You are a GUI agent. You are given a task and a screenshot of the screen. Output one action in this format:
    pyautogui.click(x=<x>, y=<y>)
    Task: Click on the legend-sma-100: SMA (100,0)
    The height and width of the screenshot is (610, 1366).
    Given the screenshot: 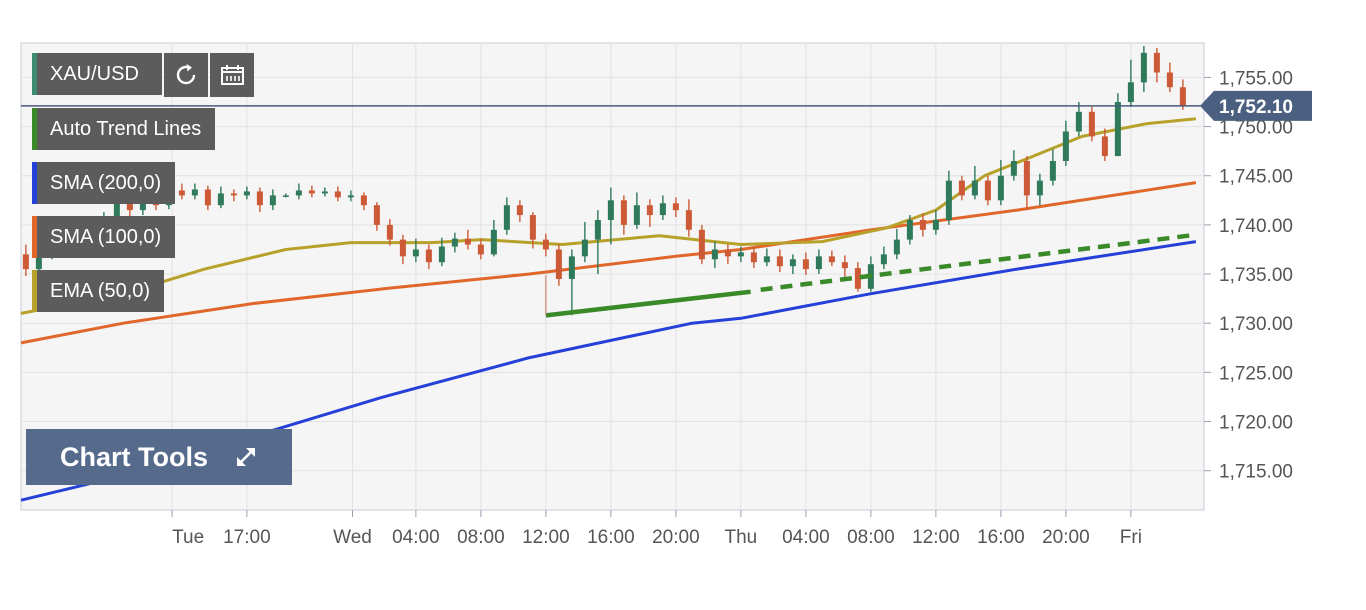 What is the action you would take?
    pyautogui.click(x=104, y=237)
    